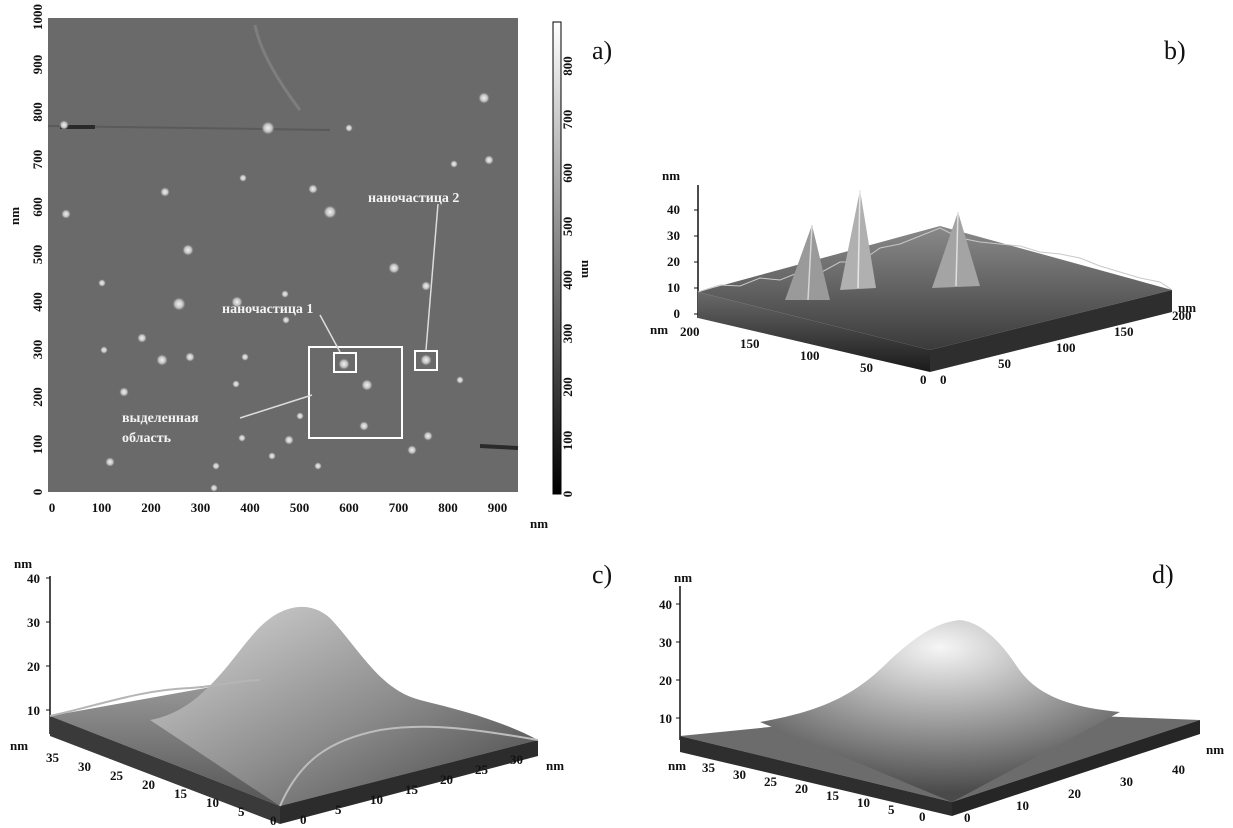 This screenshot has height=828, width=1233. I want to click on particle-1-box, so click(345, 362).